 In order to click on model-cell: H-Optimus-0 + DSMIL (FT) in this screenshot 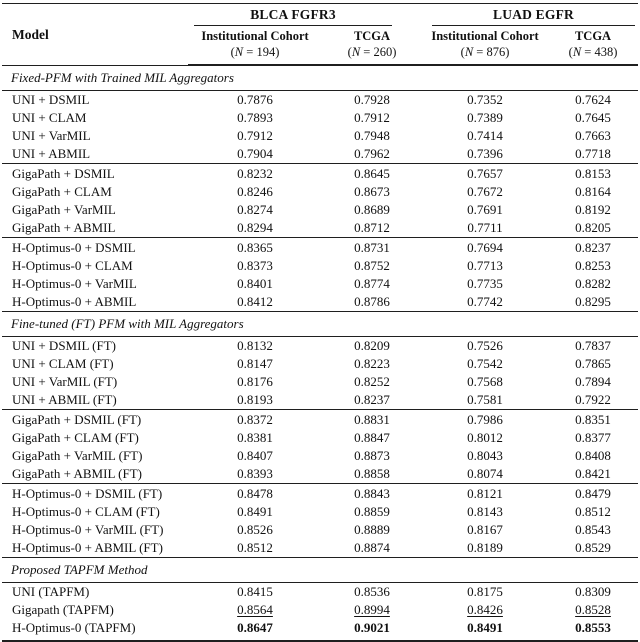, I will do `click(95, 493)`.